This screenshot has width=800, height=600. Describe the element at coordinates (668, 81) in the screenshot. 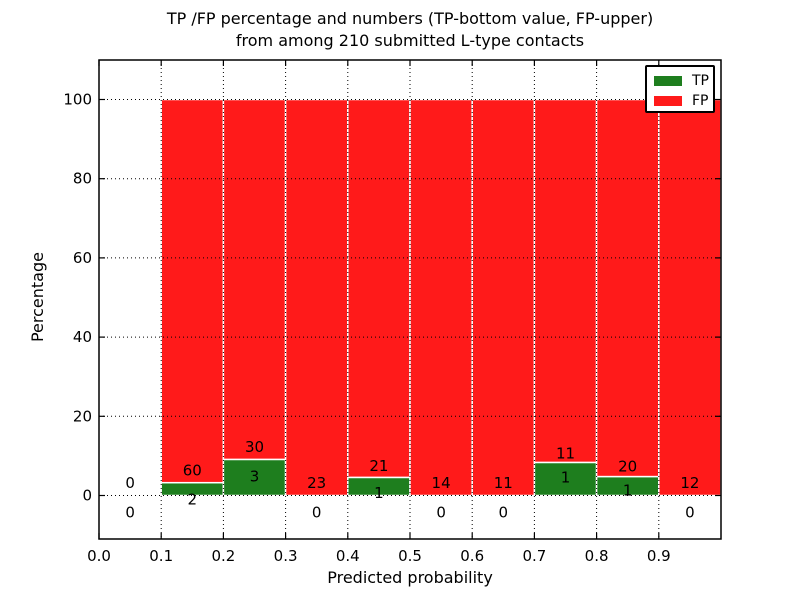

I see `tp-legend-swatch-icon` at that location.